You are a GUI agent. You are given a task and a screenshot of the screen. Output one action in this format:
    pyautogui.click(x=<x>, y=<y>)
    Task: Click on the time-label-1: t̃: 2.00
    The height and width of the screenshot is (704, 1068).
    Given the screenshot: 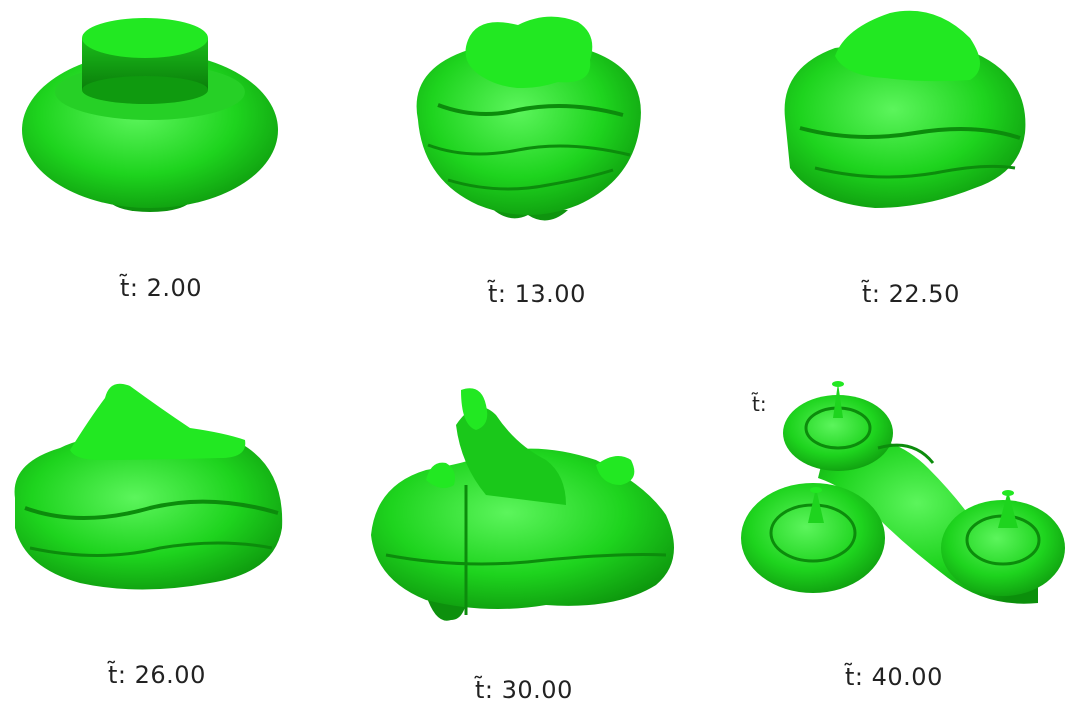 What is the action you would take?
    pyautogui.click(x=161, y=288)
    